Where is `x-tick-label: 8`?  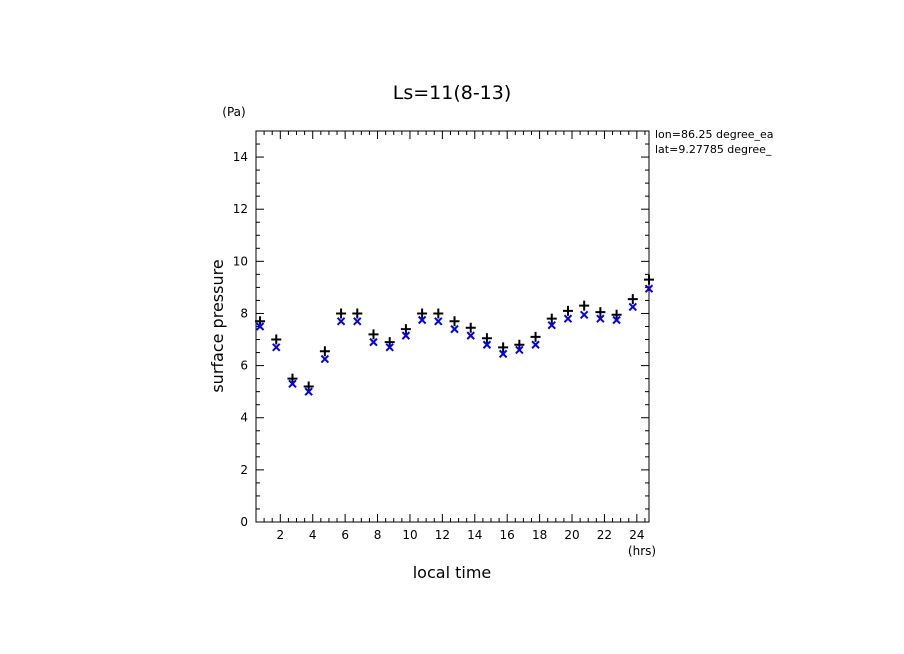
x-tick-label: 8 is located at coordinates (378, 535).